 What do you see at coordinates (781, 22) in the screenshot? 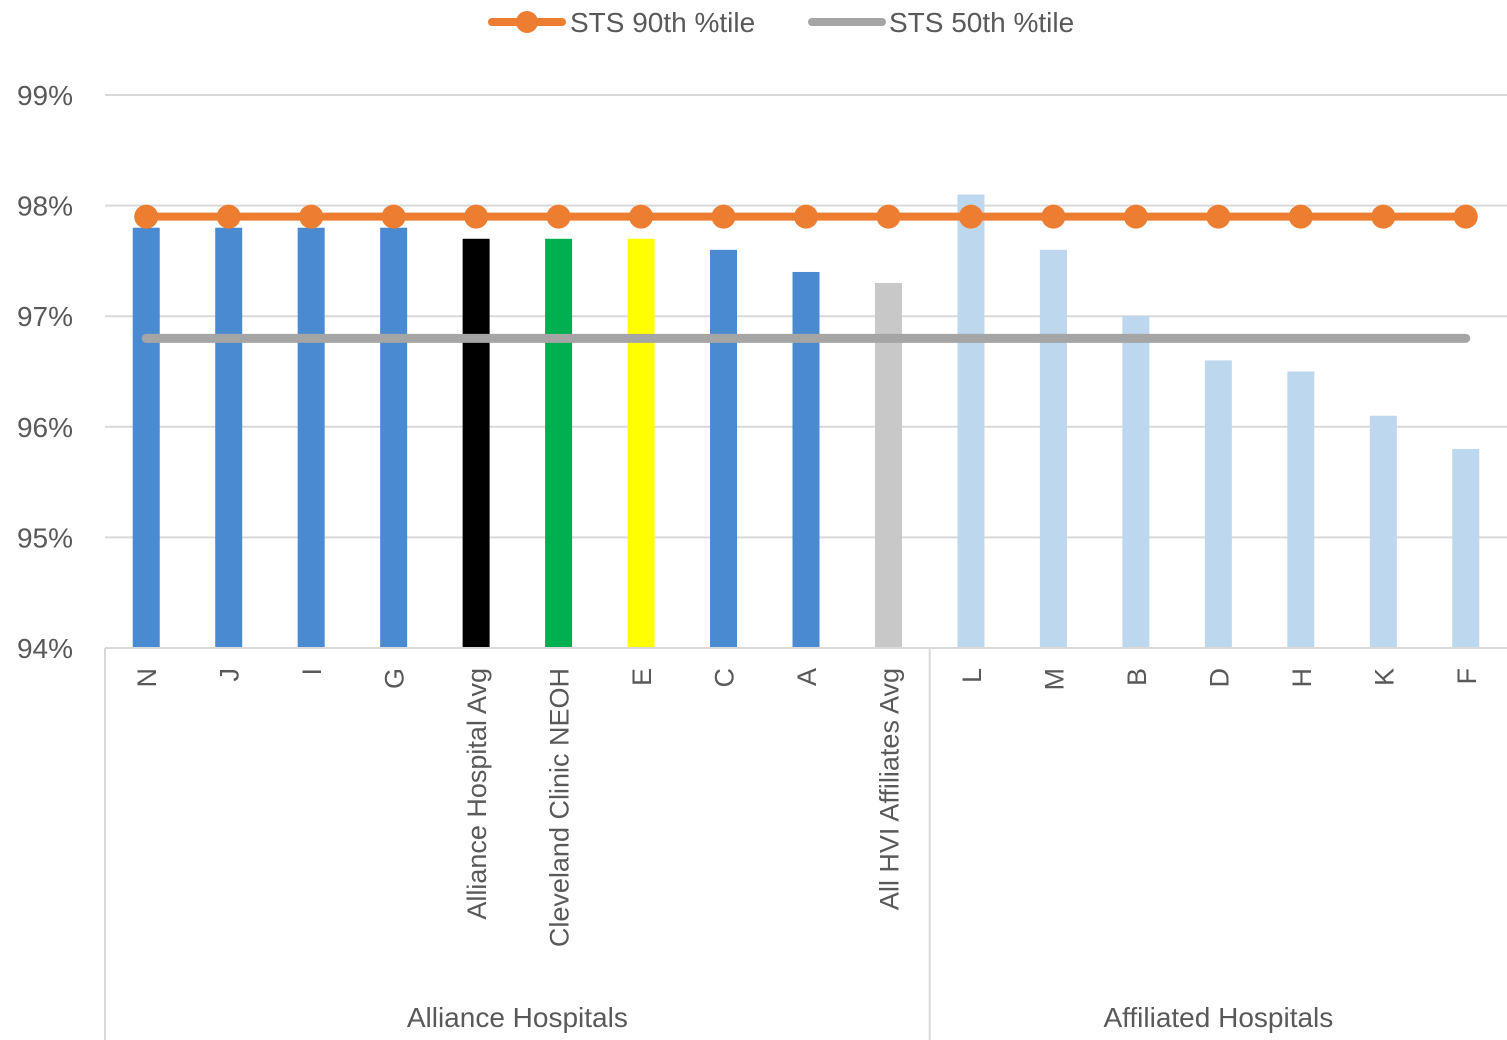
I see `legend: STS 90th %tile STS 50th %tile` at bounding box center [781, 22].